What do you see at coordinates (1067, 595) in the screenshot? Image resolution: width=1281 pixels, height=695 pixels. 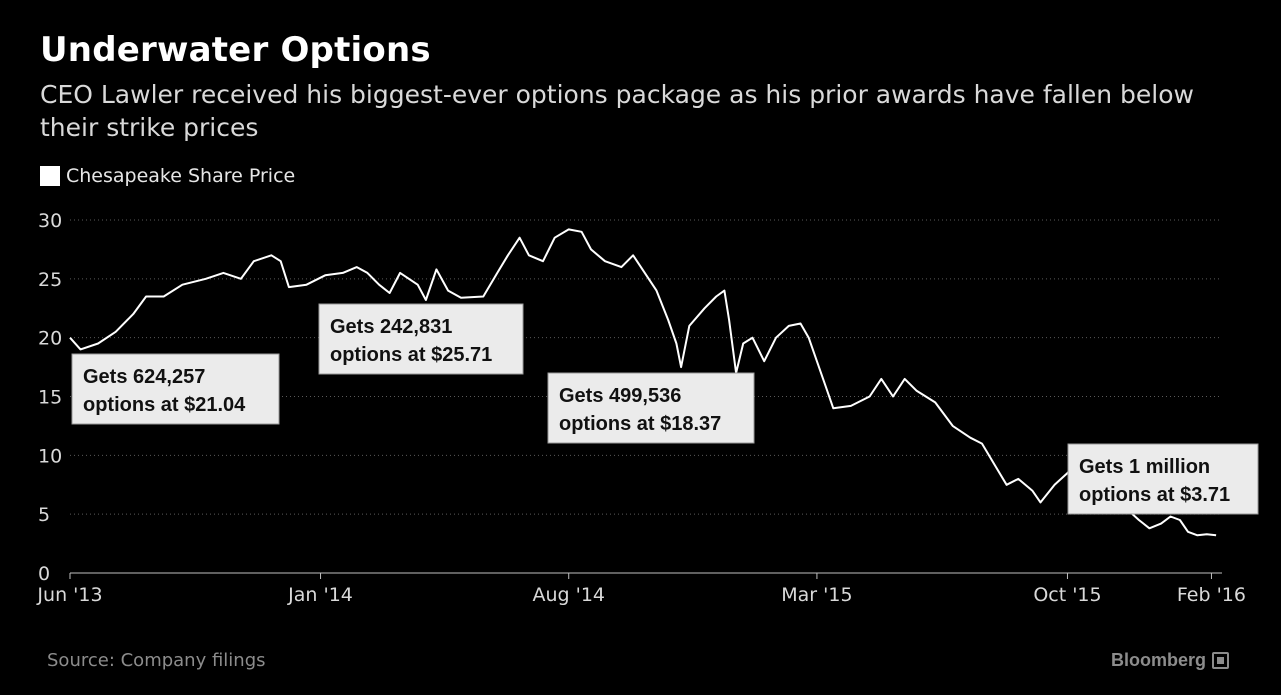 I see `x-tick-label: Oct '15` at bounding box center [1067, 595].